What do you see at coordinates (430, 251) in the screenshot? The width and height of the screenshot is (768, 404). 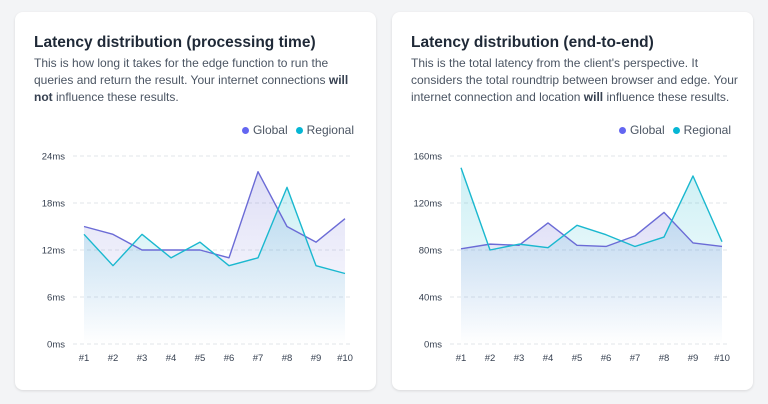 I see `y-tick-label: 80ms` at bounding box center [430, 251].